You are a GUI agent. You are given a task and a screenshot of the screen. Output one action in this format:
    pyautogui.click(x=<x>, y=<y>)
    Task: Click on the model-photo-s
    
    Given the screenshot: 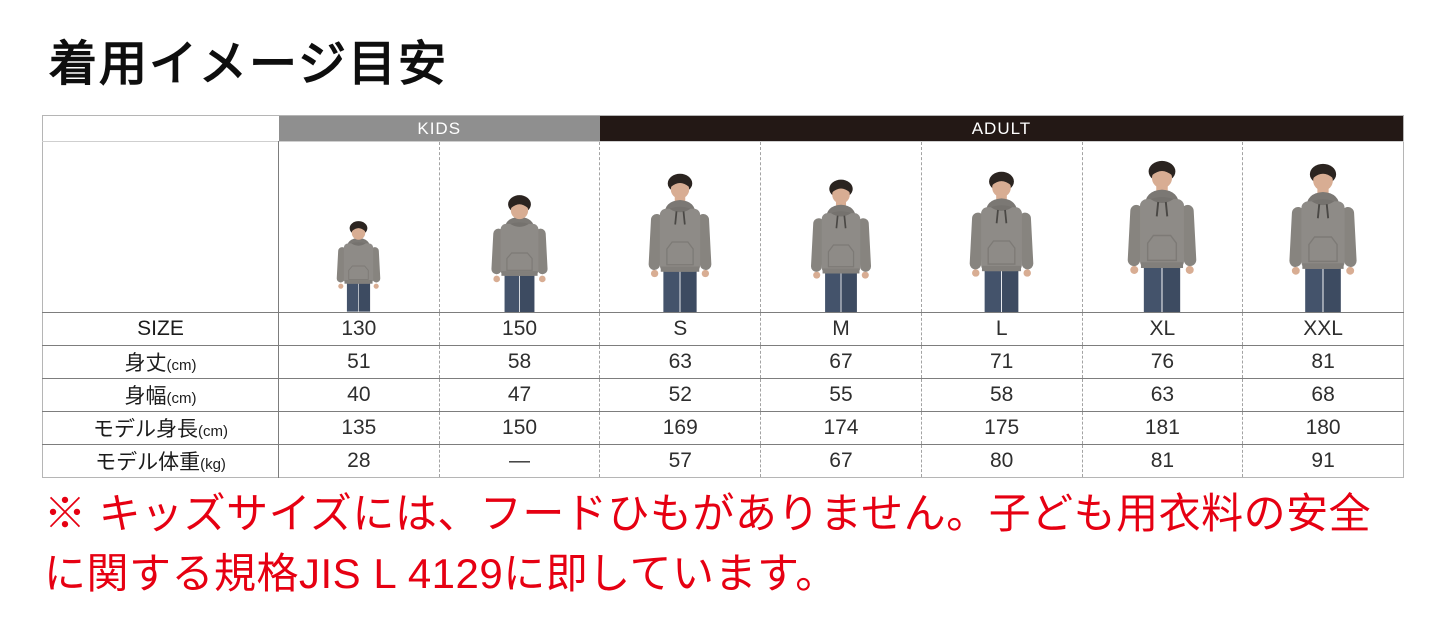 What is the action you would take?
    pyautogui.click(x=680, y=227)
    